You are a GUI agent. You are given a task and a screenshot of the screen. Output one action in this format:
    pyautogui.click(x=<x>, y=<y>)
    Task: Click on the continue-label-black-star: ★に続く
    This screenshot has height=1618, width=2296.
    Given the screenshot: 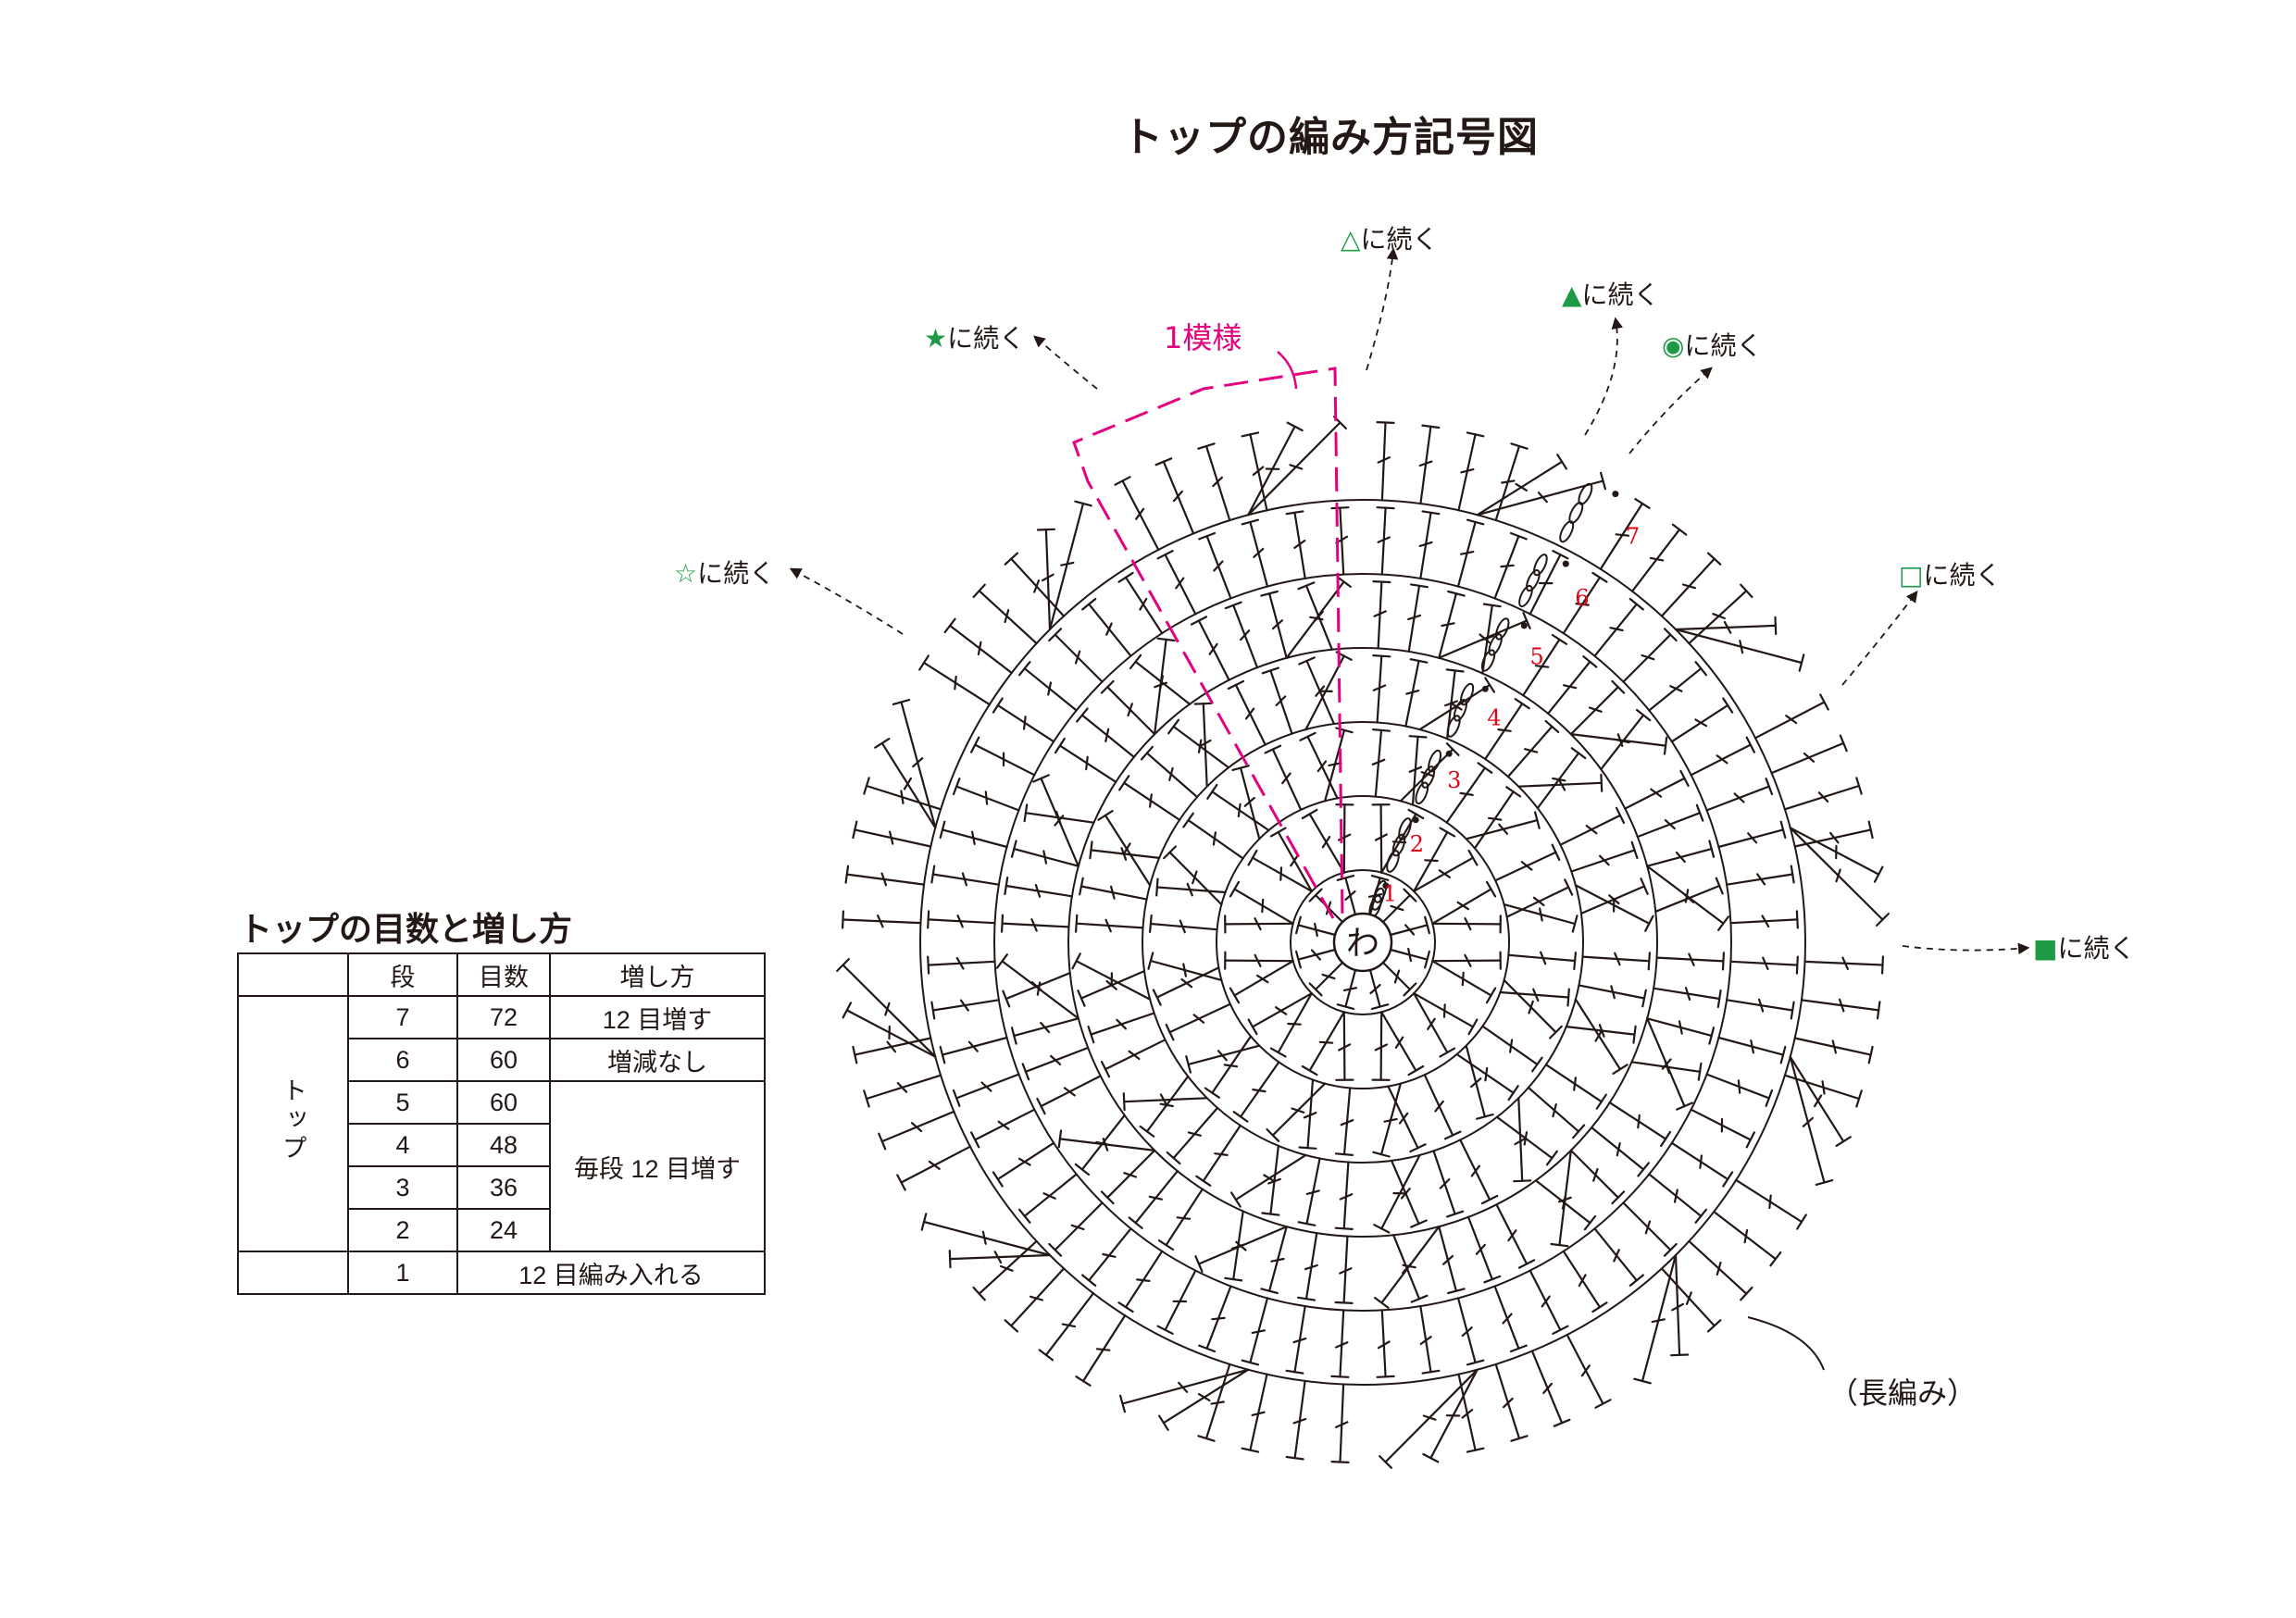 What is the action you would take?
    pyautogui.click(x=975, y=338)
    